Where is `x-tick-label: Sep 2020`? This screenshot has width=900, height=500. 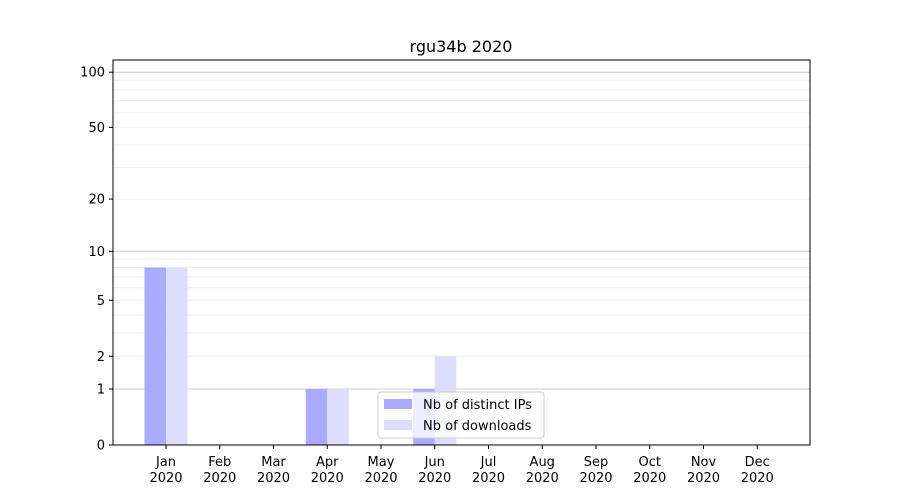
x-tick-label: Sep 2020 is located at coordinates (595, 470).